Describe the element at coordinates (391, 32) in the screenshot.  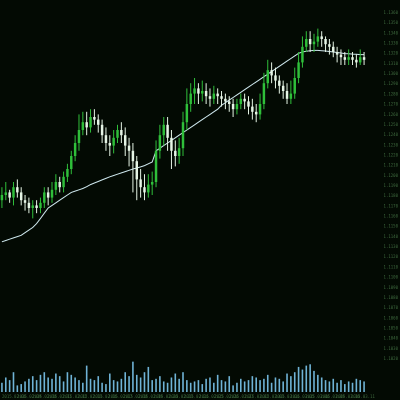
I see `y-tick-label: 1.1340` at that location.